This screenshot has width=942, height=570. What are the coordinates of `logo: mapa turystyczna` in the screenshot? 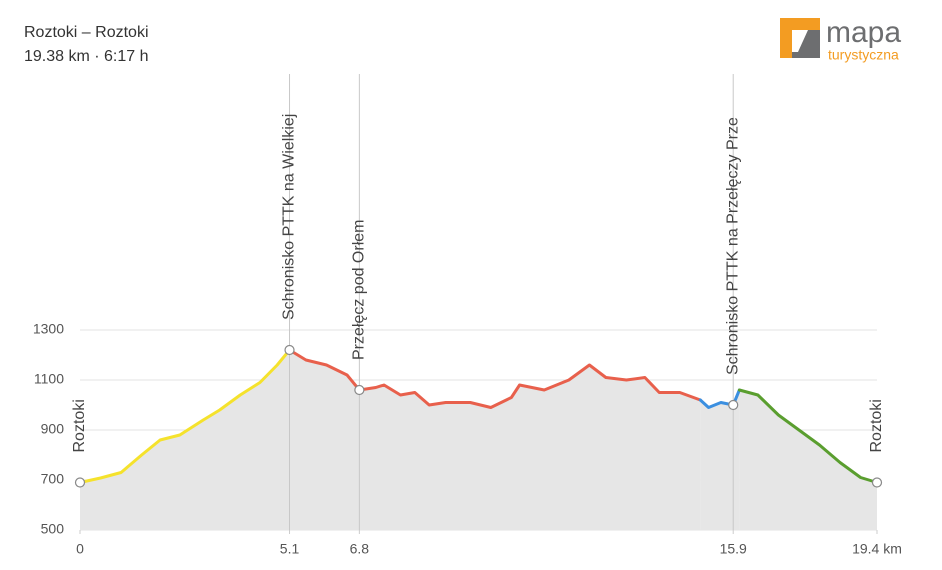 It's located at (840, 39).